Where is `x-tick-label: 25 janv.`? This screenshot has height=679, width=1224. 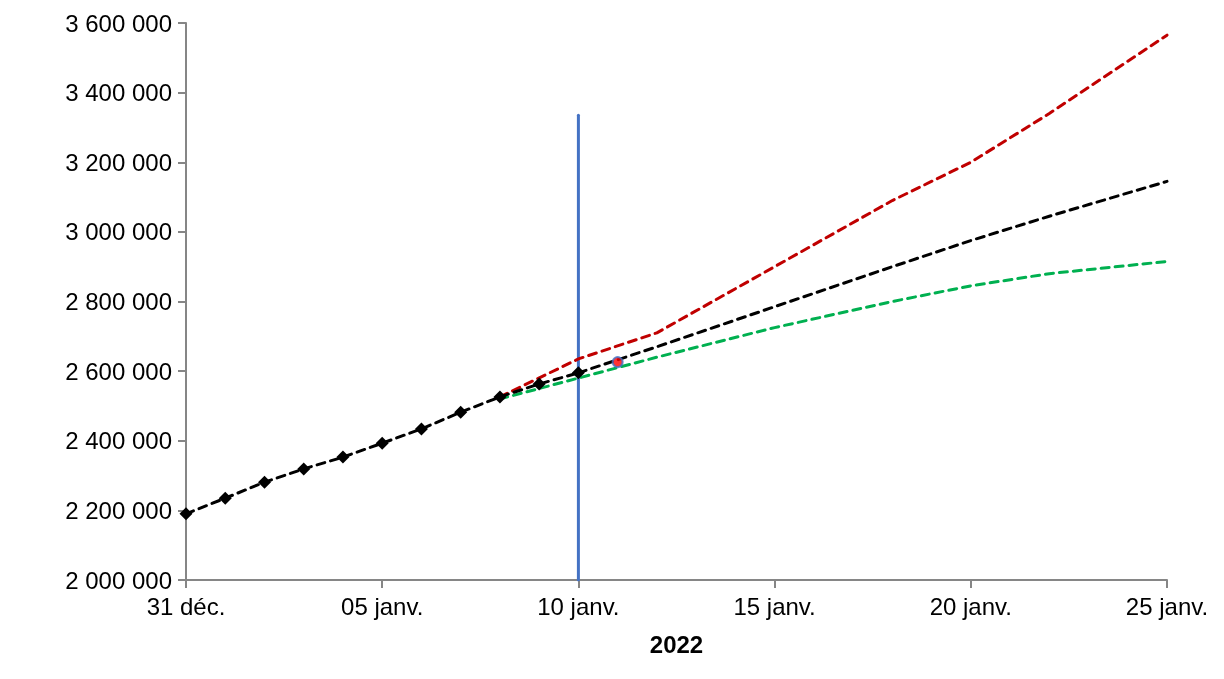
x-tick-label: 25 janv. is located at coordinates (1167, 606).